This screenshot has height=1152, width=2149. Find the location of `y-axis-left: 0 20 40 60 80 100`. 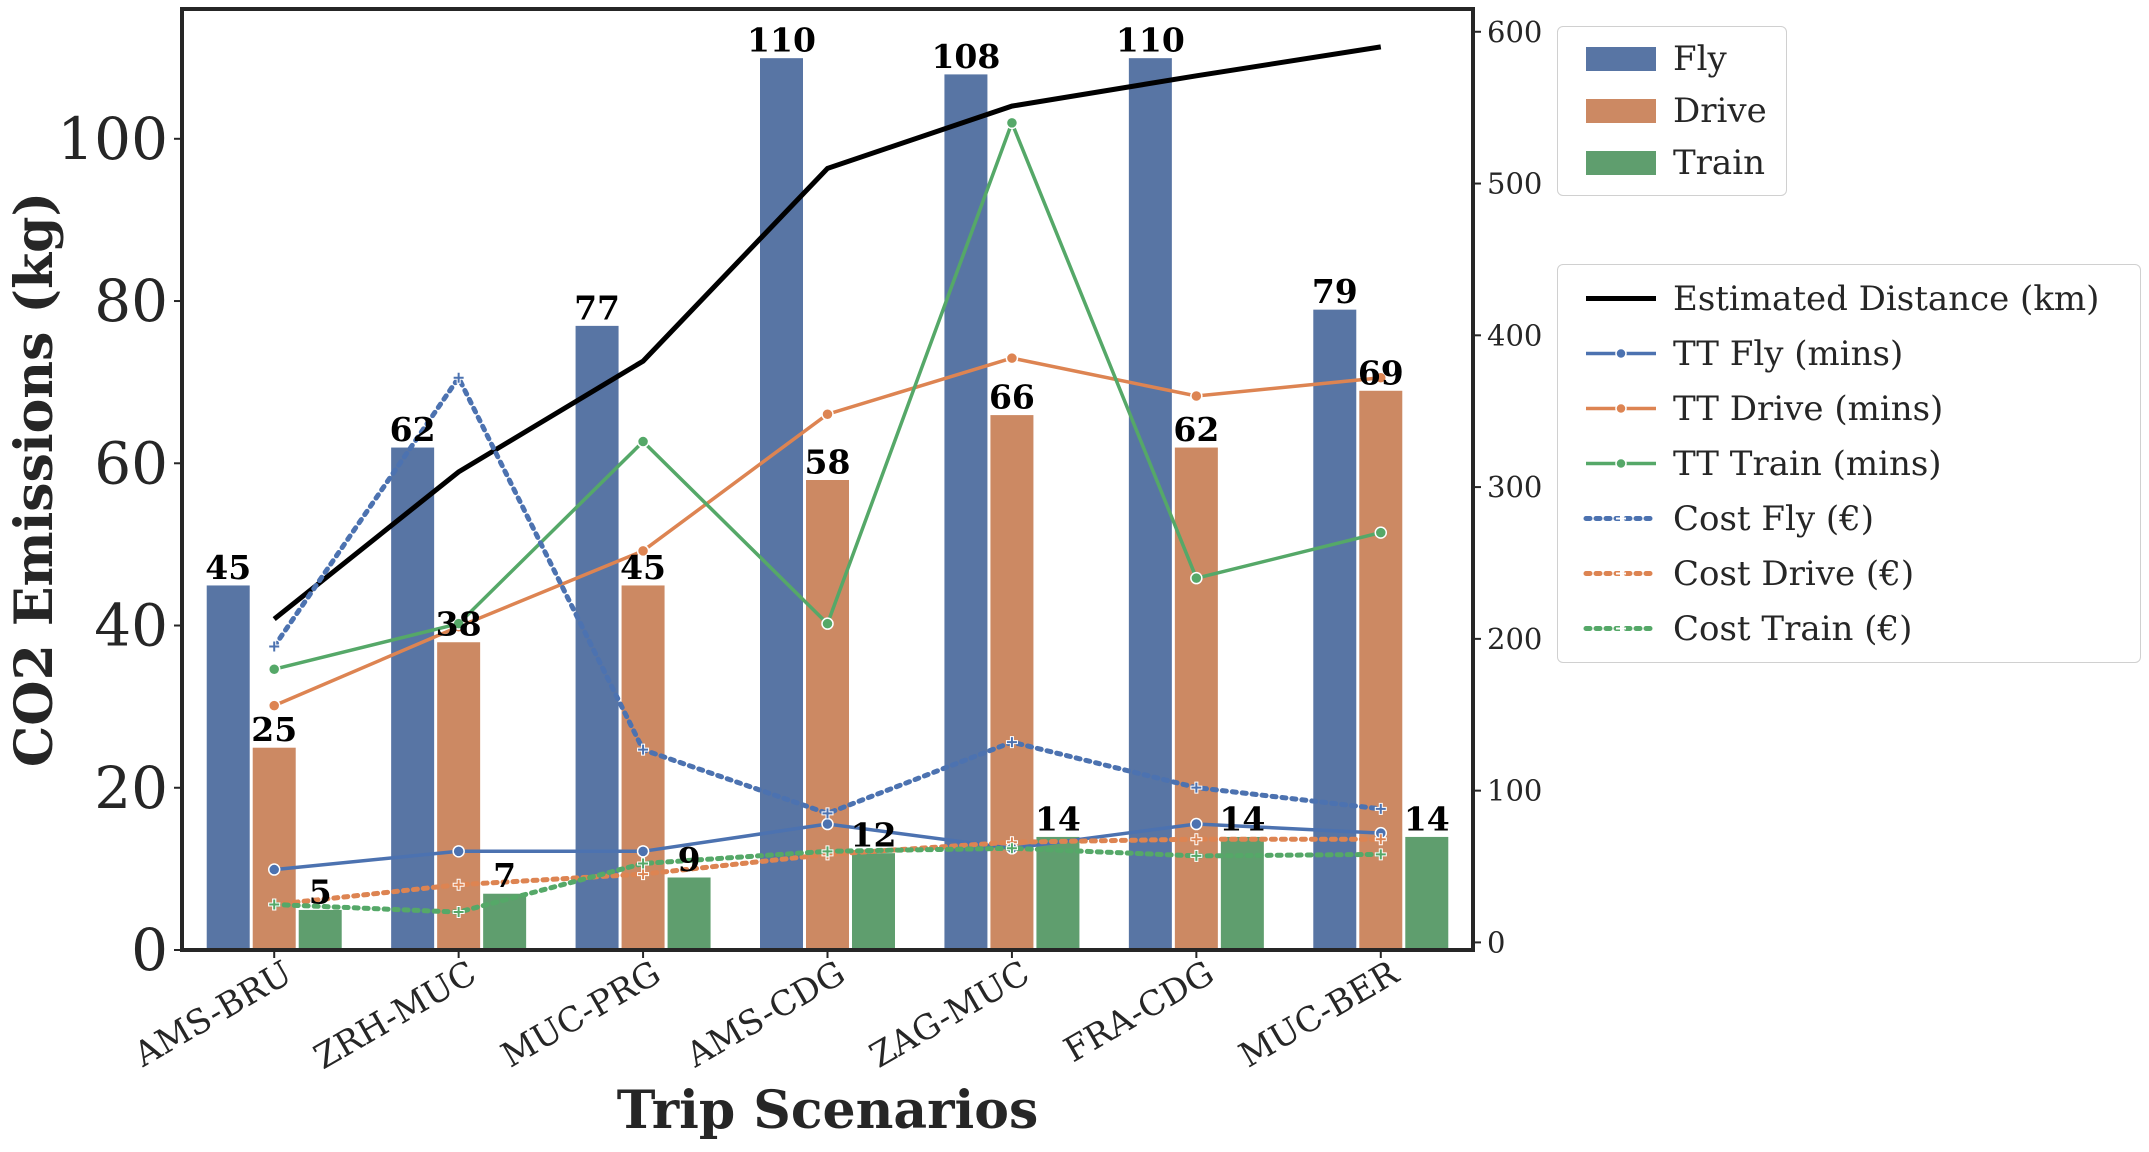

y-axis-left: 0 20 40 60 80 100 is located at coordinates (119, 544).